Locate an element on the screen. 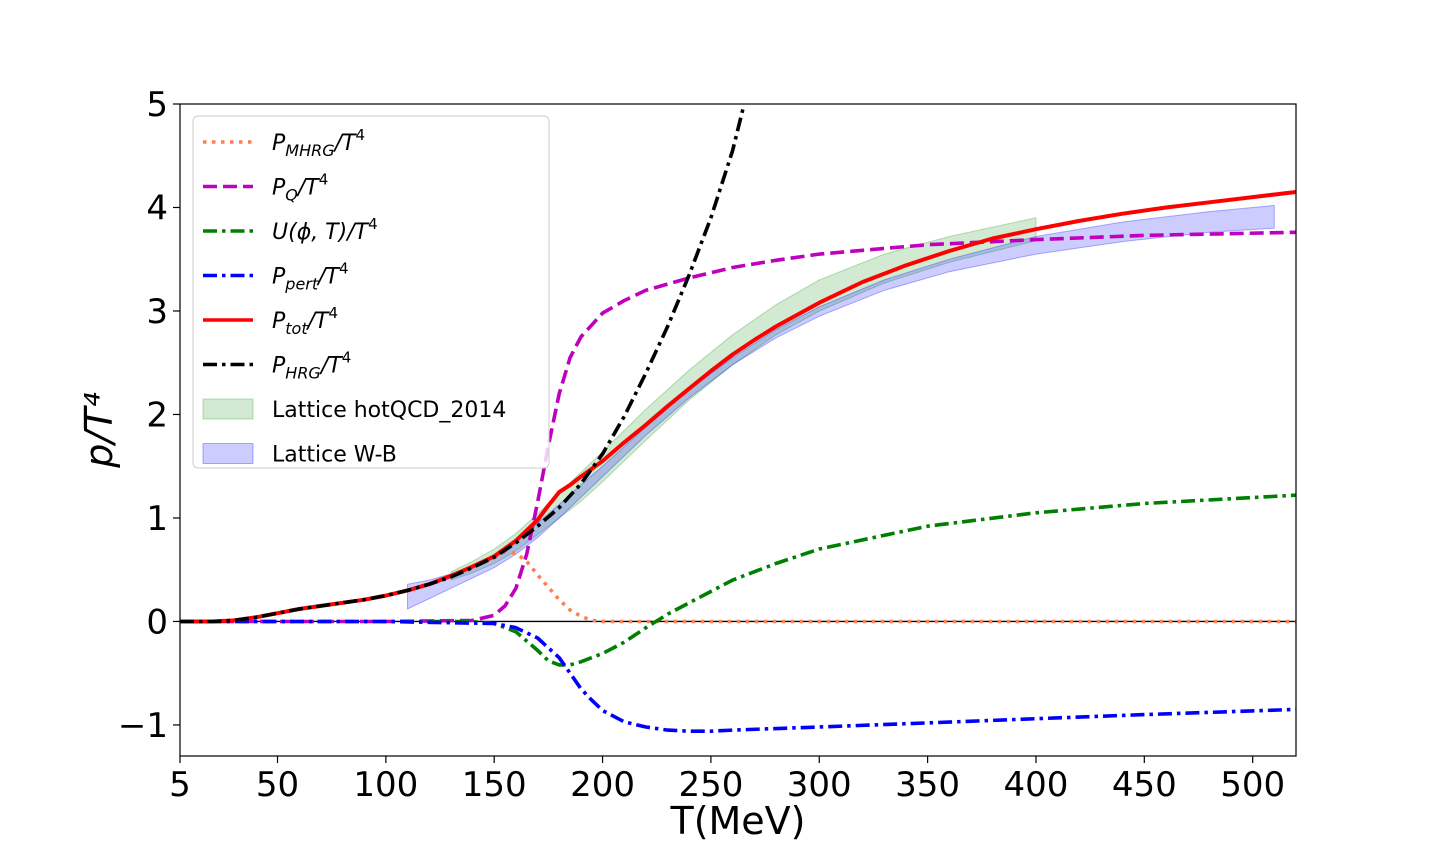 Image resolution: width=1440 pixels, height=864 pixels. legend-label-lattice-w-b: Lattice W-B is located at coordinates (334, 455).